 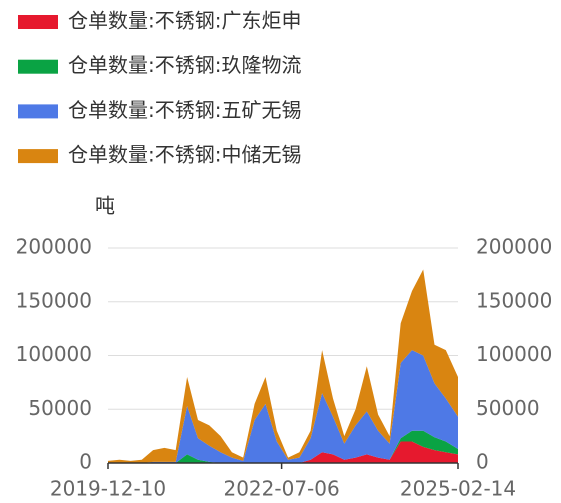 I want to click on y-tick-label: 200000, so click(x=54, y=247).